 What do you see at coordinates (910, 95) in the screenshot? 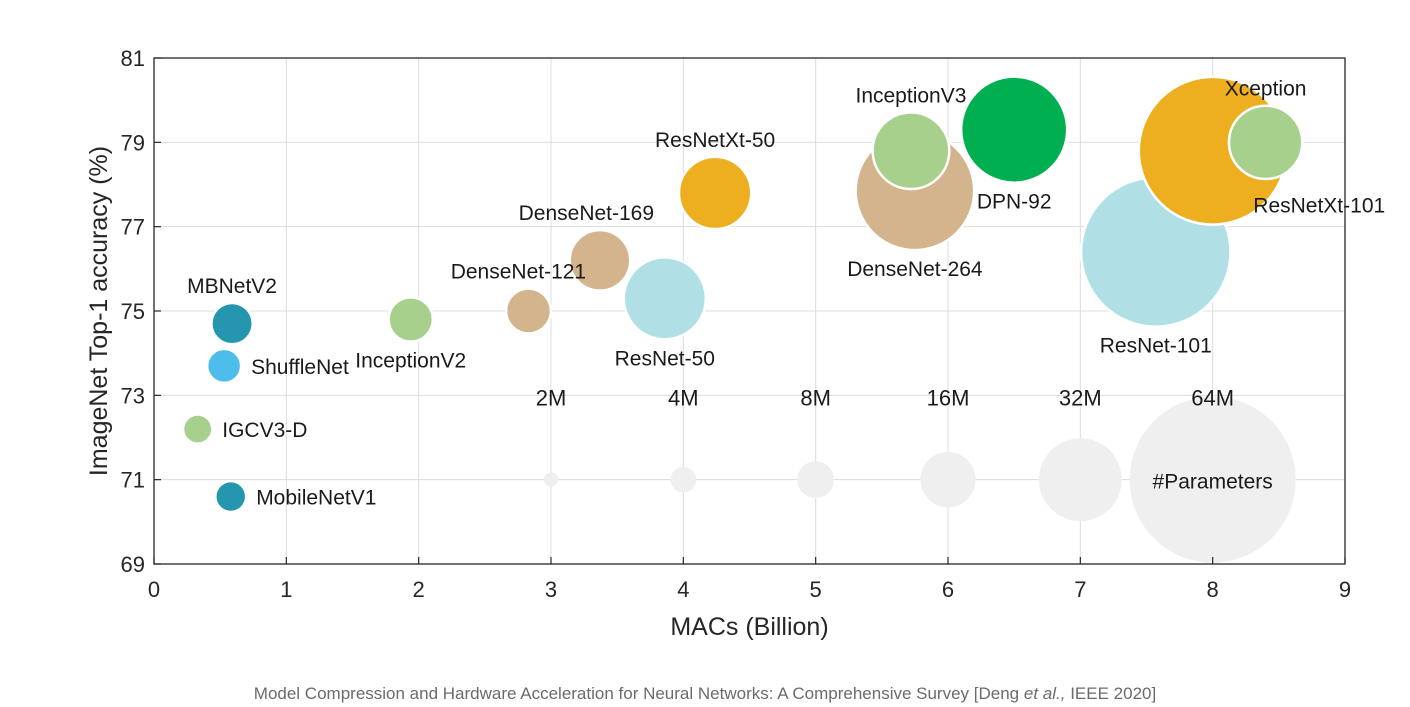
I see `bubble-label-inceptionv3: InceptionV3` at bounding box center [910, 95].